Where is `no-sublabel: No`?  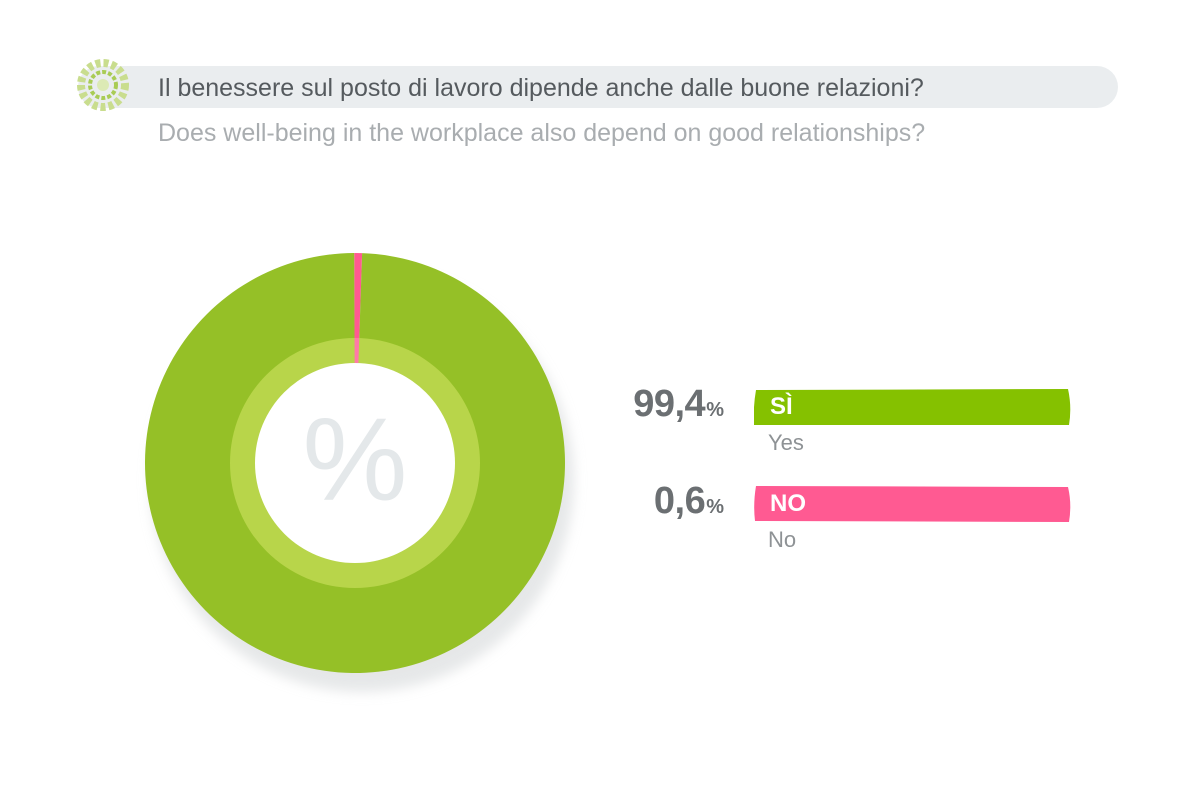 no-sublabel: No is located at coordinates (782, 539).